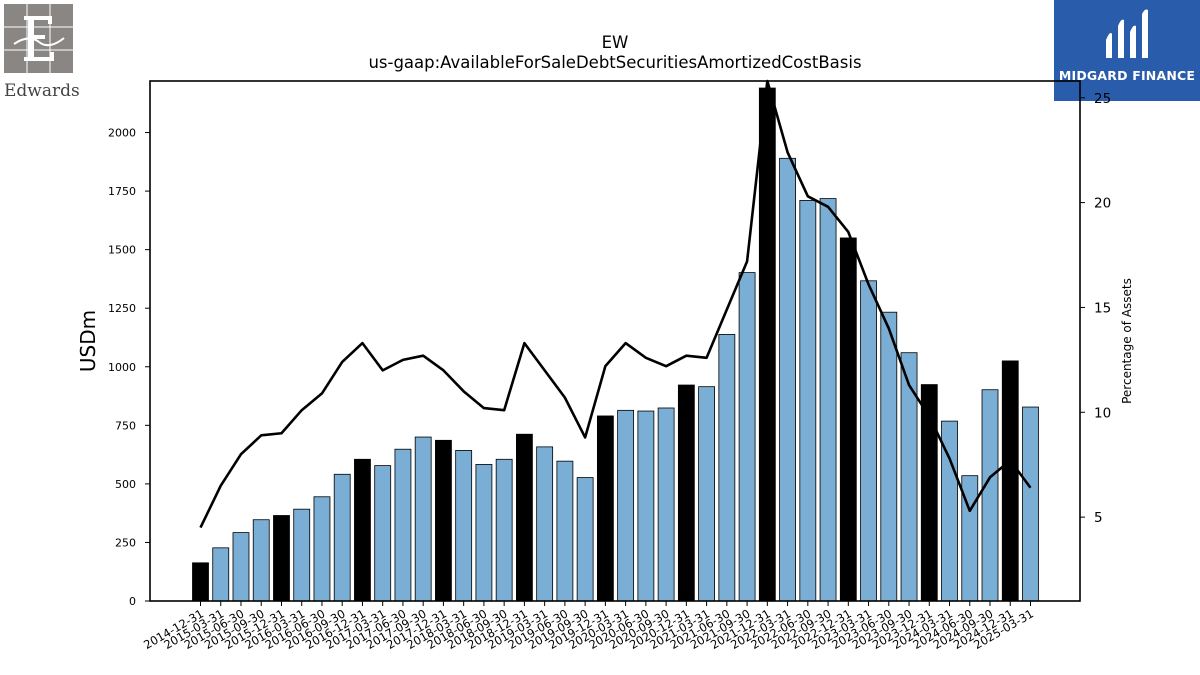 The width and height of the screenshot is (1200, 675). Describe the element at coordinates (122, 250) in the screenshot. I see `y-tick-label-1500: 1500` at that location.